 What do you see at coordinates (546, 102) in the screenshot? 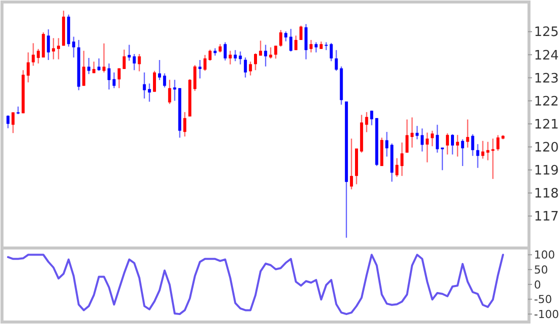
I see `y-tick-label: 122` at bounding box center [546, 102].